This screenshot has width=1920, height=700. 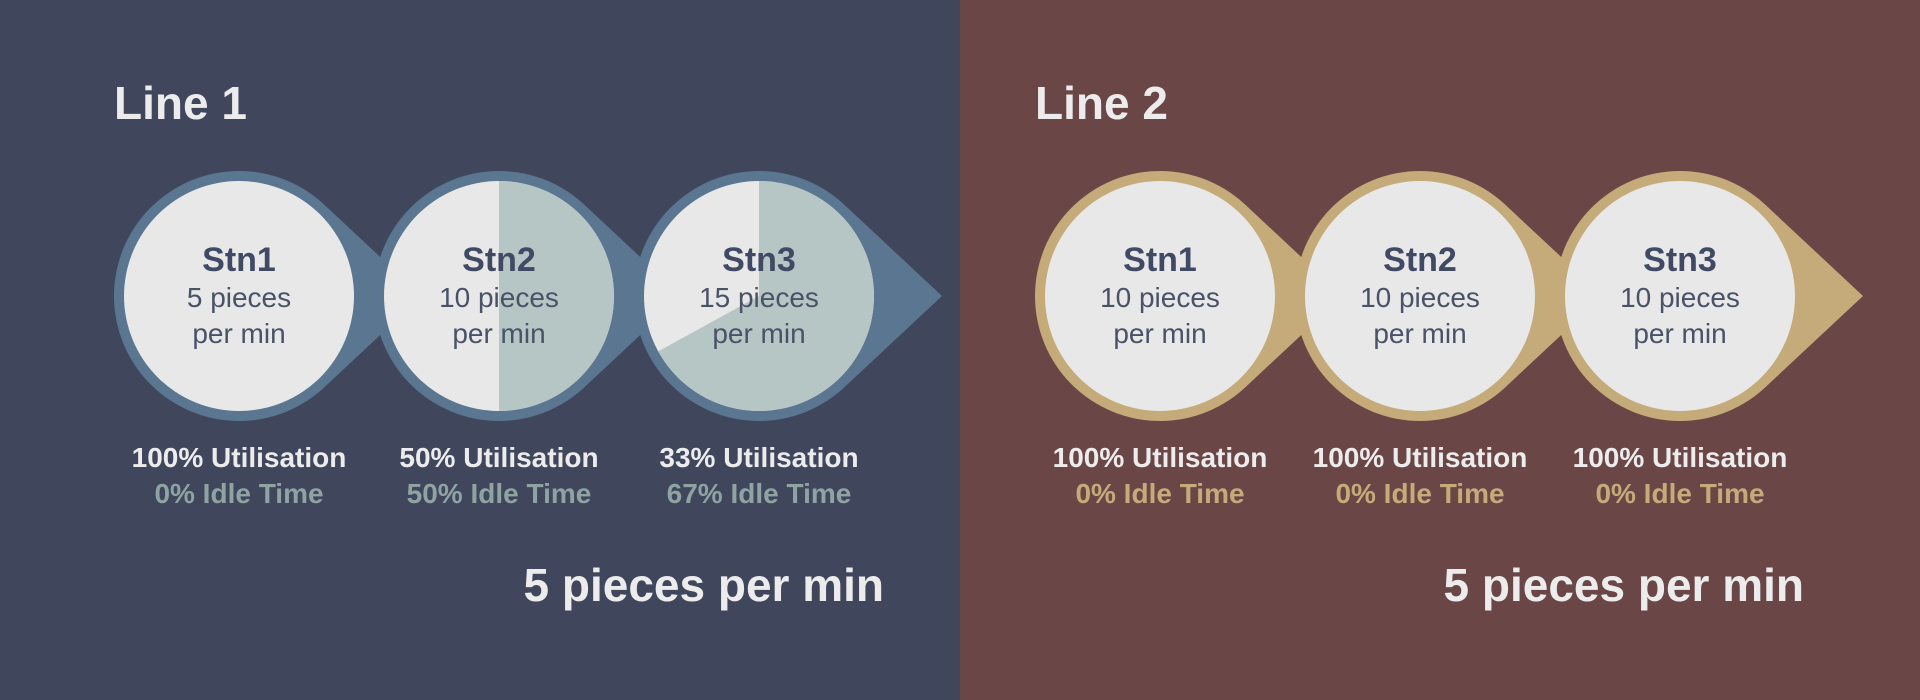 What do you see at coordinates (499, 493) in the screenshot?
I see `idle-time-label: 50% Idle Time` at bounding box center [499, 493].